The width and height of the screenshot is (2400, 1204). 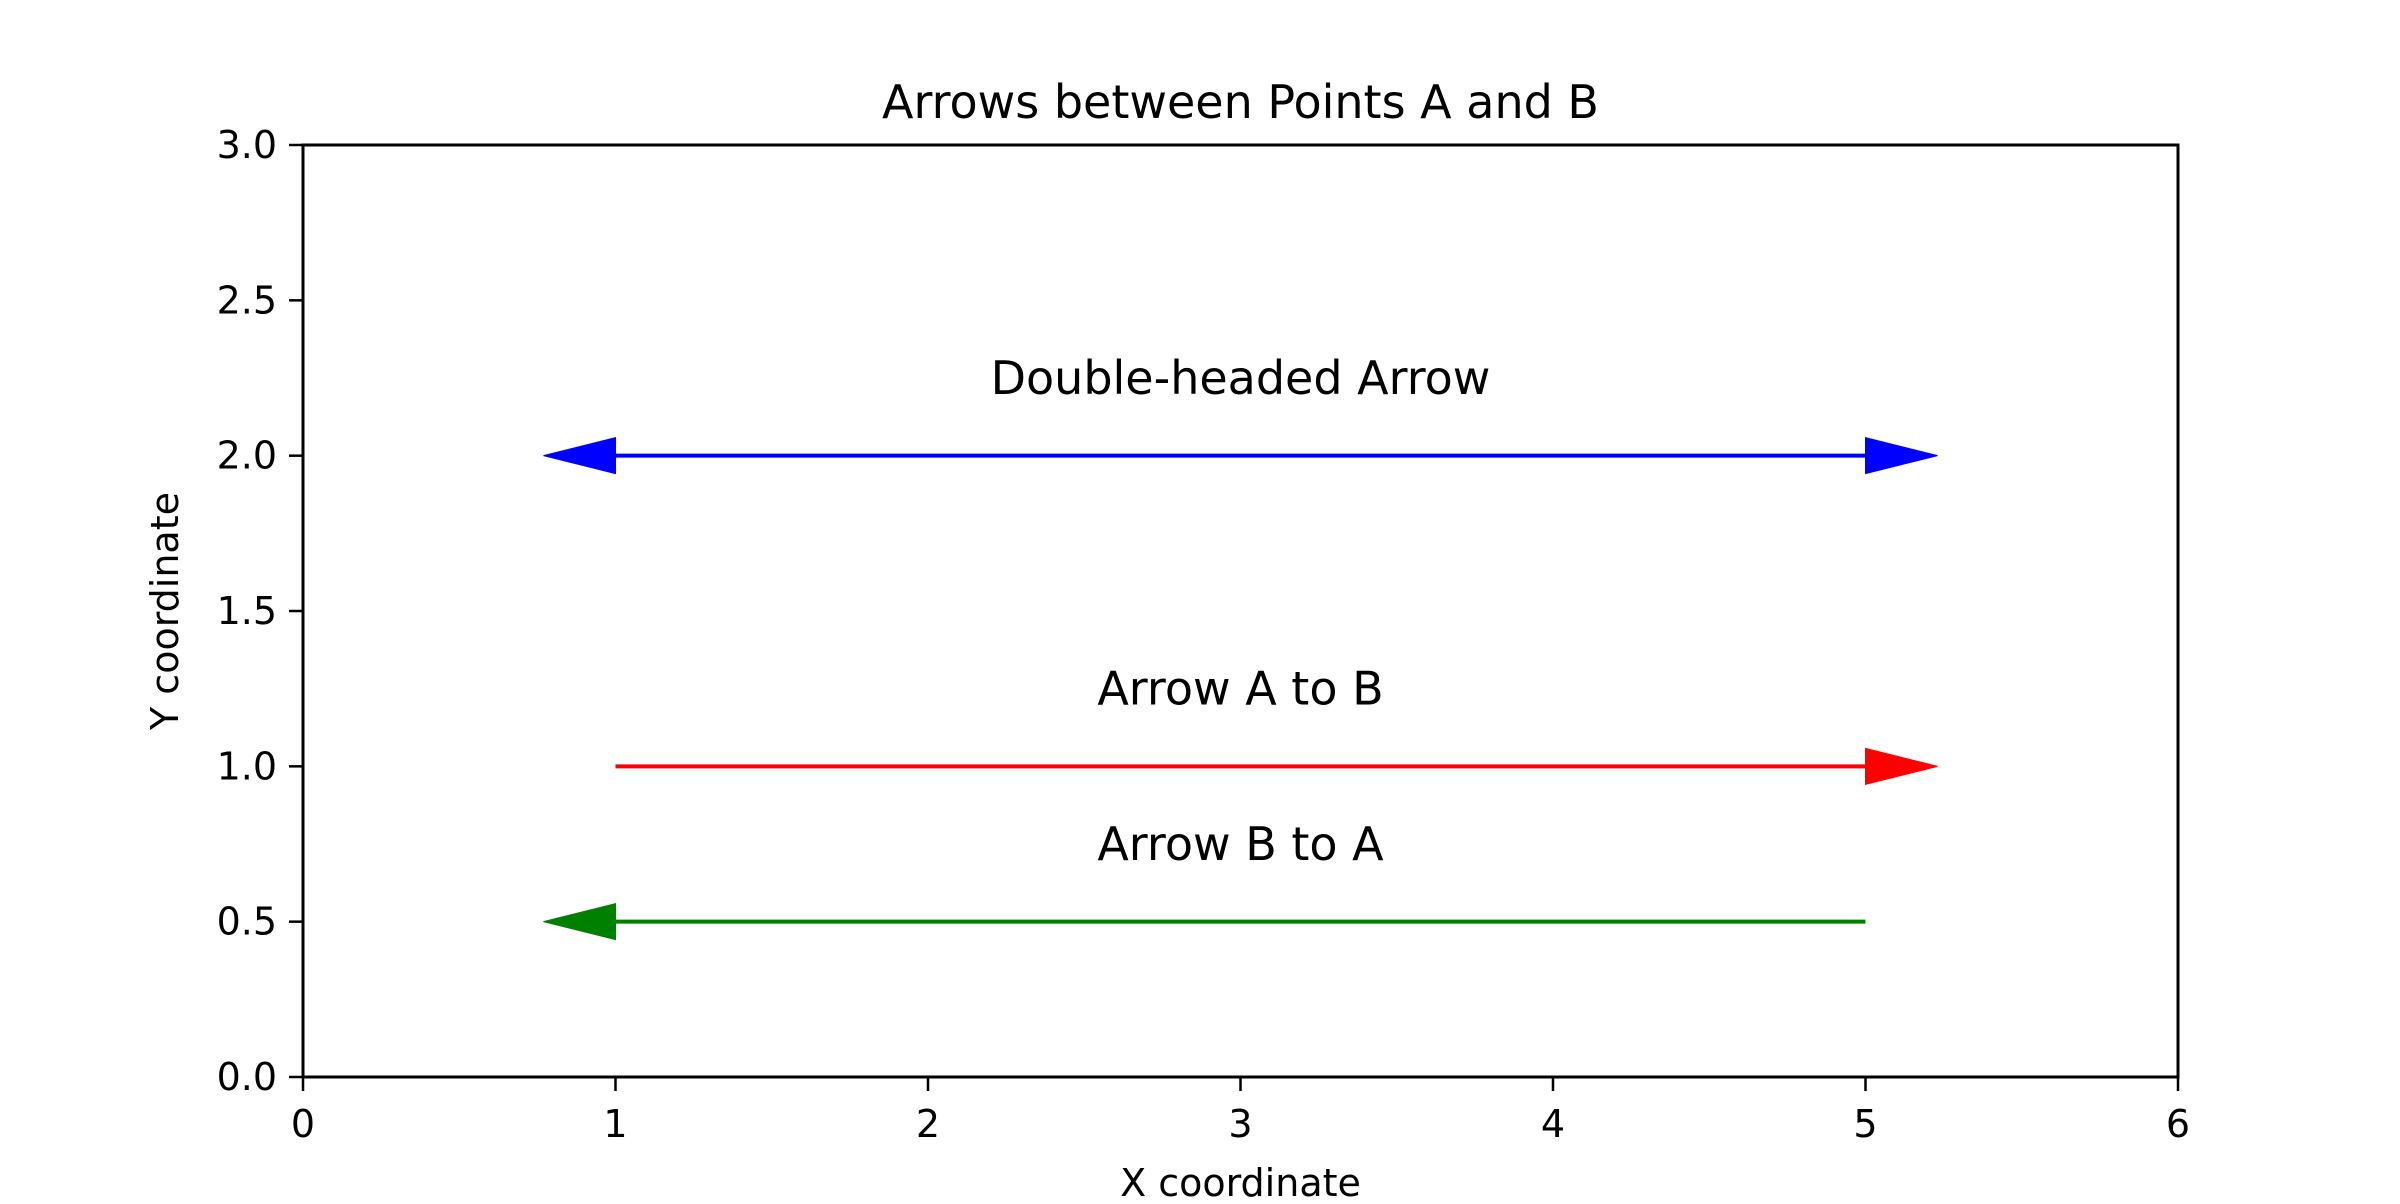 What do you see at coordinates (1240, 844) in the screenshot?
I see `annotation-label: Arrow B to A` at bounding box center [1240, 844].